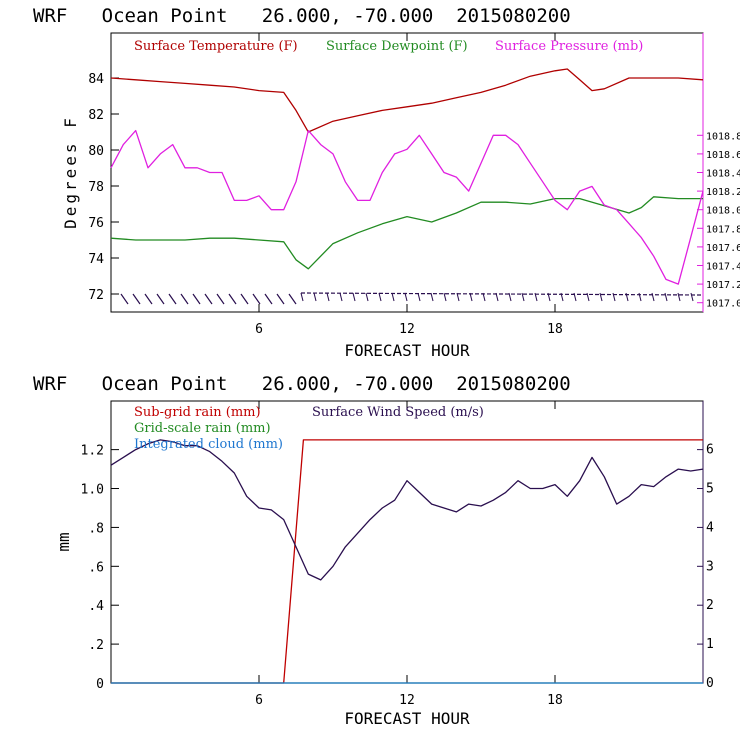 The width and height of the screenshot is (740, 740). What do you see at coordinates (96, 115) in the screenshot?
I see `top-y-tick-label: 82` at bounding box center [96, 115].